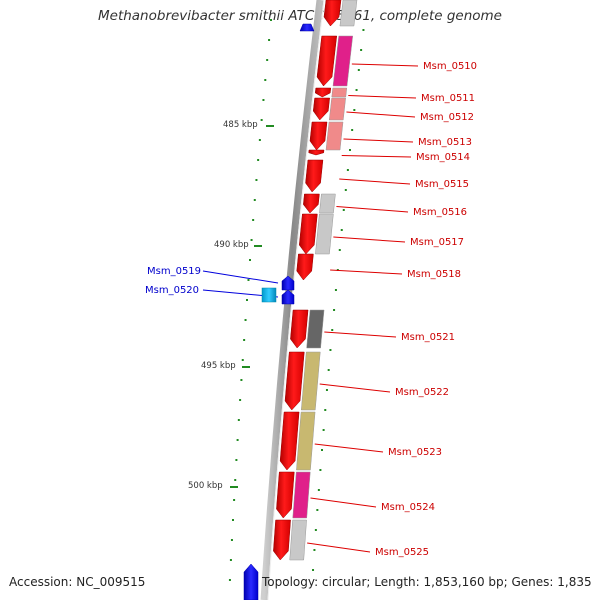  Describe the element at coordinates (443, 157) in the screenshot. I see `gene-label-msm-0514: Msm_0514` at that location.